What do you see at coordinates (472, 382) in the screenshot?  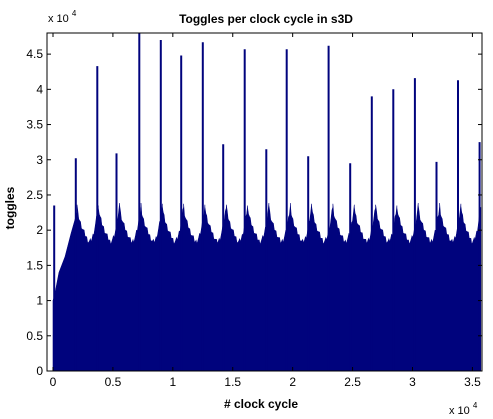 I see `x-tick-label: 3.5` at bounding box center [472, 382].